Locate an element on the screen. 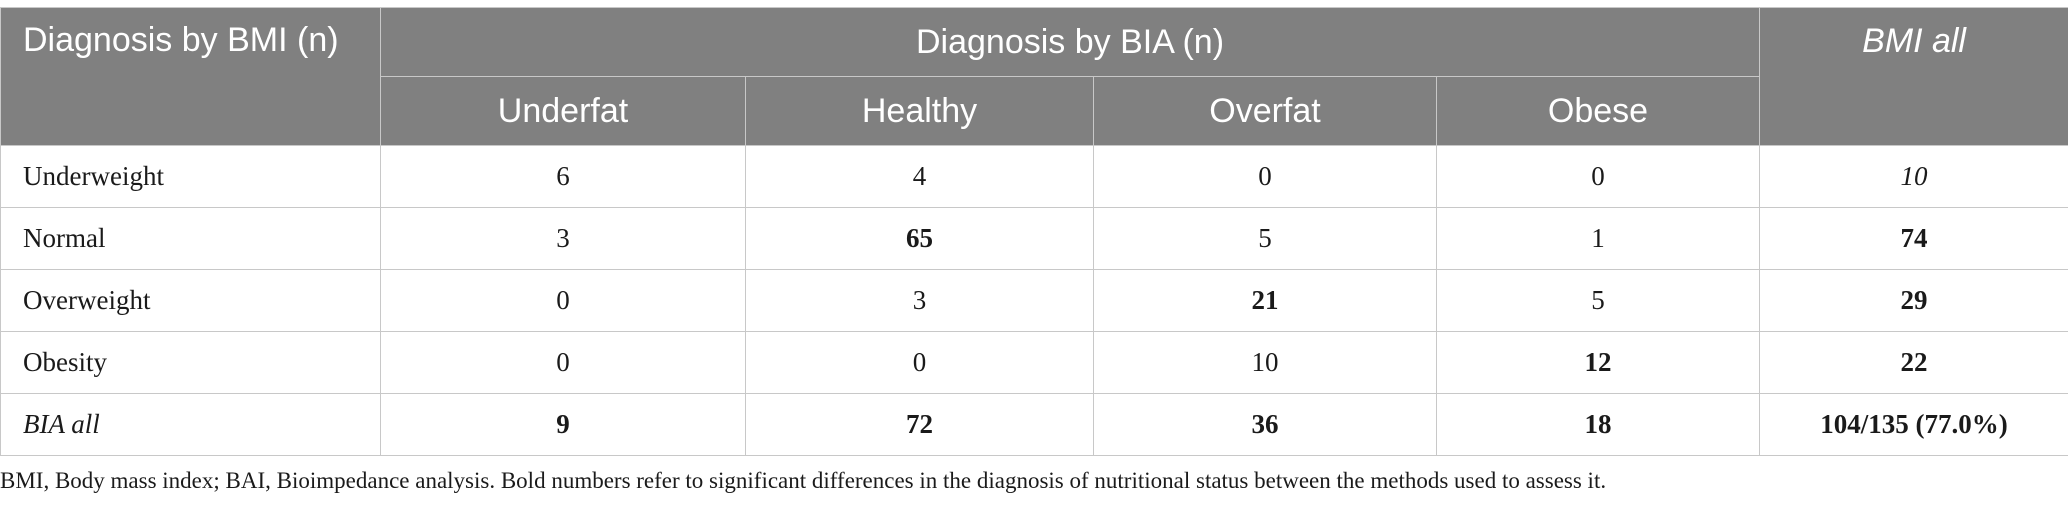 Image resolution: width=2068 pixels, height=509 pixels. subheader-underfat: Underfat is located at coordinates (563, 111).